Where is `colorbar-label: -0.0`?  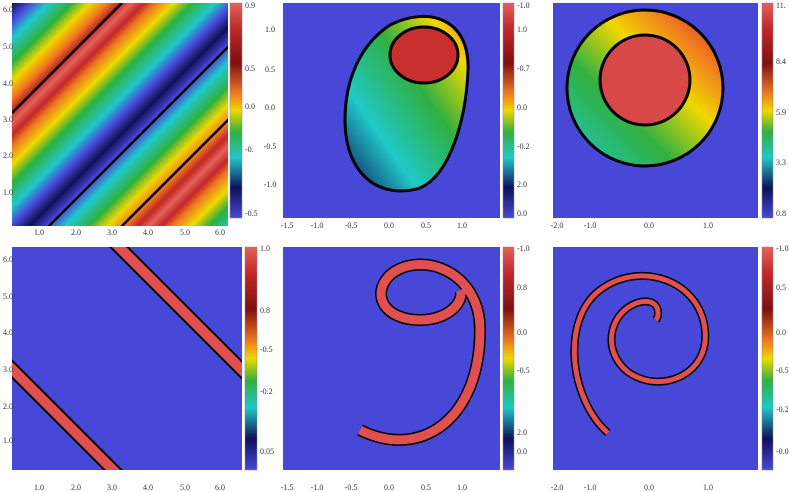 colorbar-label: -0.0 is located at coordinates (782, 451).